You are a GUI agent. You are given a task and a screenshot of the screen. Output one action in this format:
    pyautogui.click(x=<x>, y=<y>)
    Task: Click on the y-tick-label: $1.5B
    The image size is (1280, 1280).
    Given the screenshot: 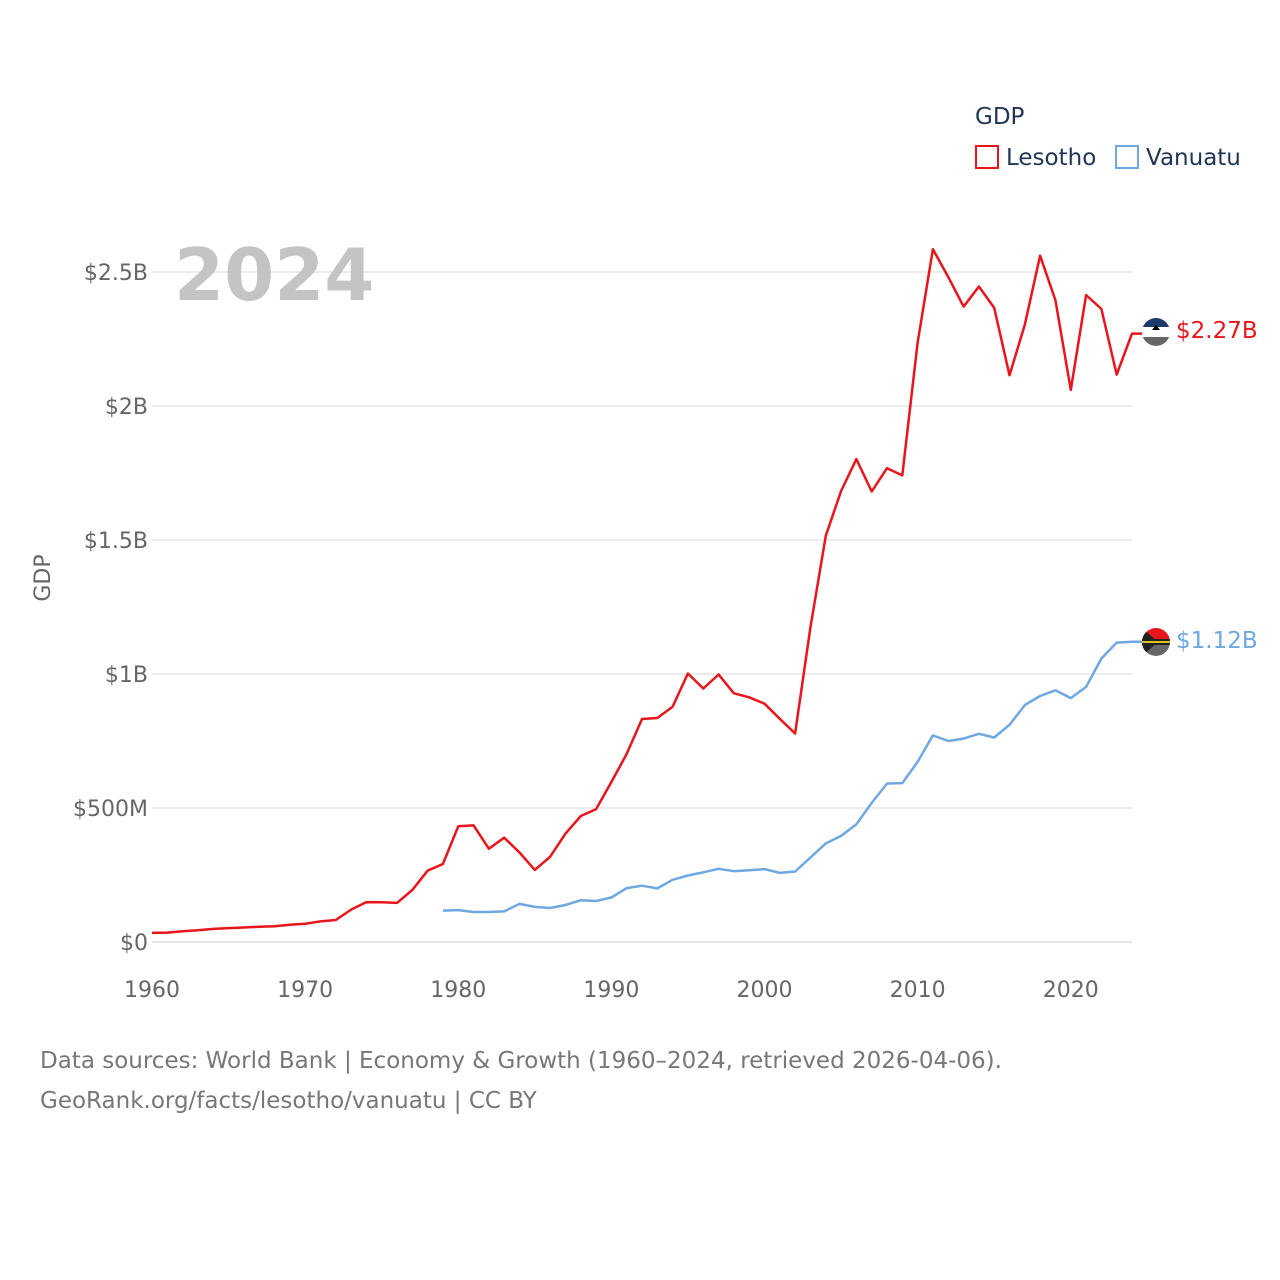 What is the action you would take?
    pyautogui.click(x=116, y=541)
    